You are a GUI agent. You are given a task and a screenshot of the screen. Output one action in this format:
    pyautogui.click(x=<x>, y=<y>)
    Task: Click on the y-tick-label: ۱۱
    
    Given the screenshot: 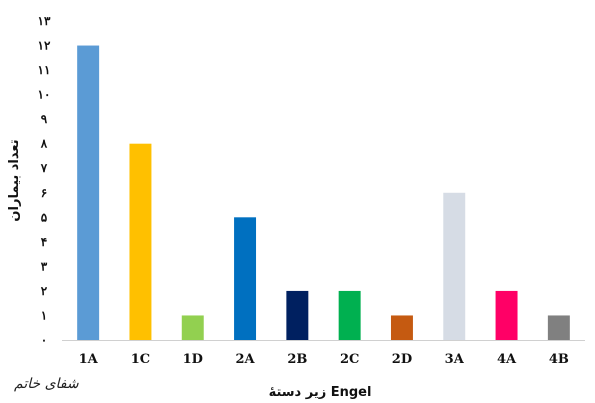 What is the action you would take?
    pyautogui.click(x=44, y=70)
    